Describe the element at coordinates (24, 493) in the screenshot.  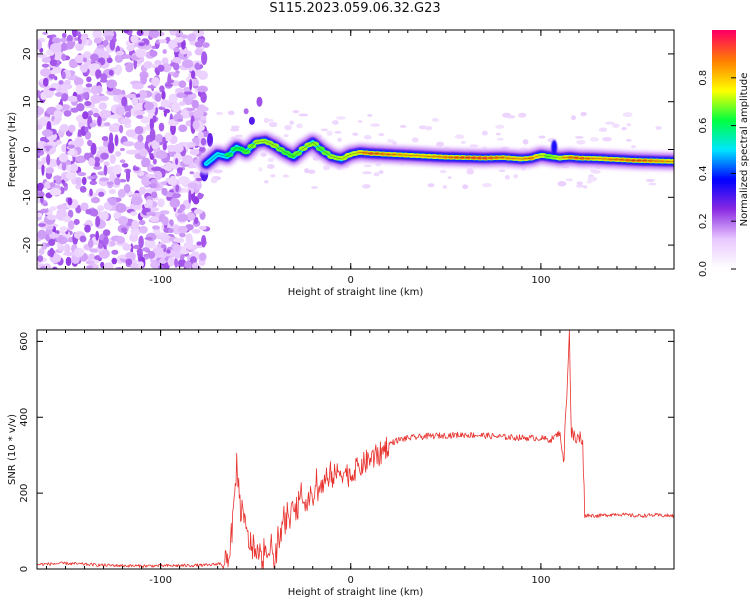
I see `snr-y-tick-label: 200` at that location.